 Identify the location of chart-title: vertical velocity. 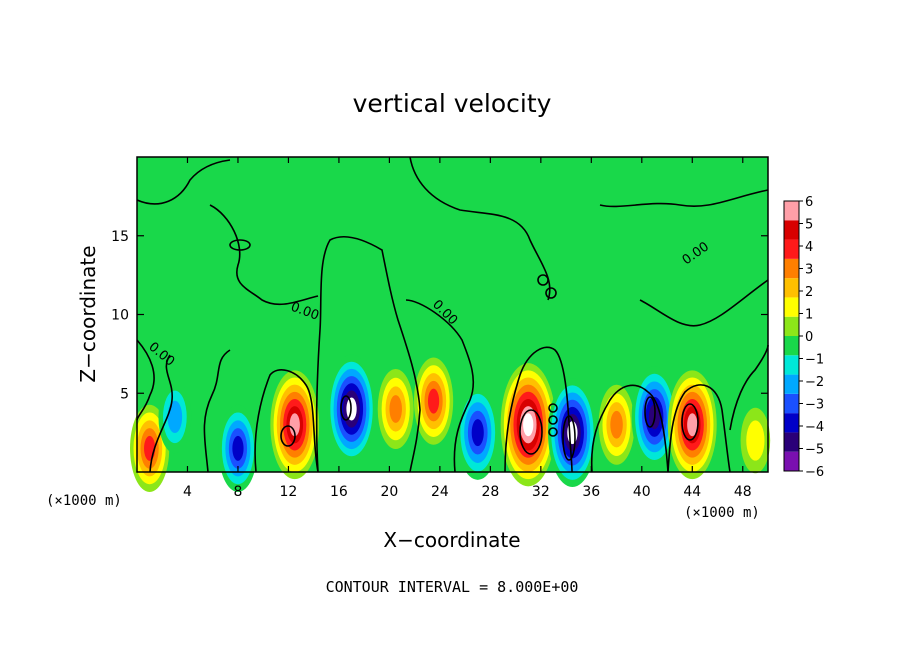
(452, 103).